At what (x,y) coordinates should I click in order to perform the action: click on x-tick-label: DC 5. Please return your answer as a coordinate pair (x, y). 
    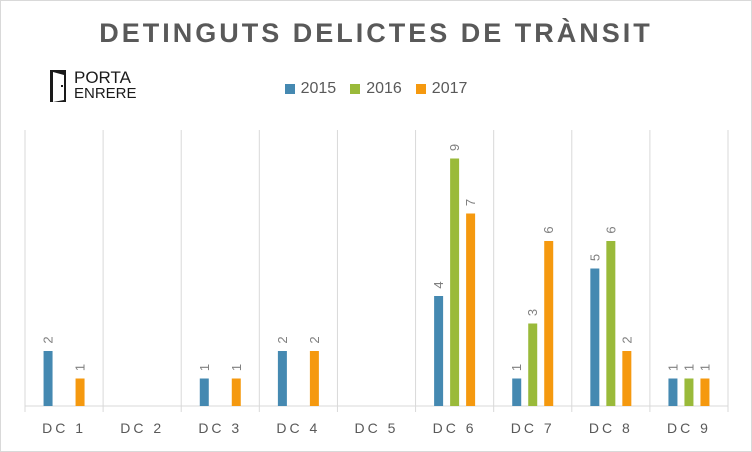
    Looking at the image, I should click on (377, 428).